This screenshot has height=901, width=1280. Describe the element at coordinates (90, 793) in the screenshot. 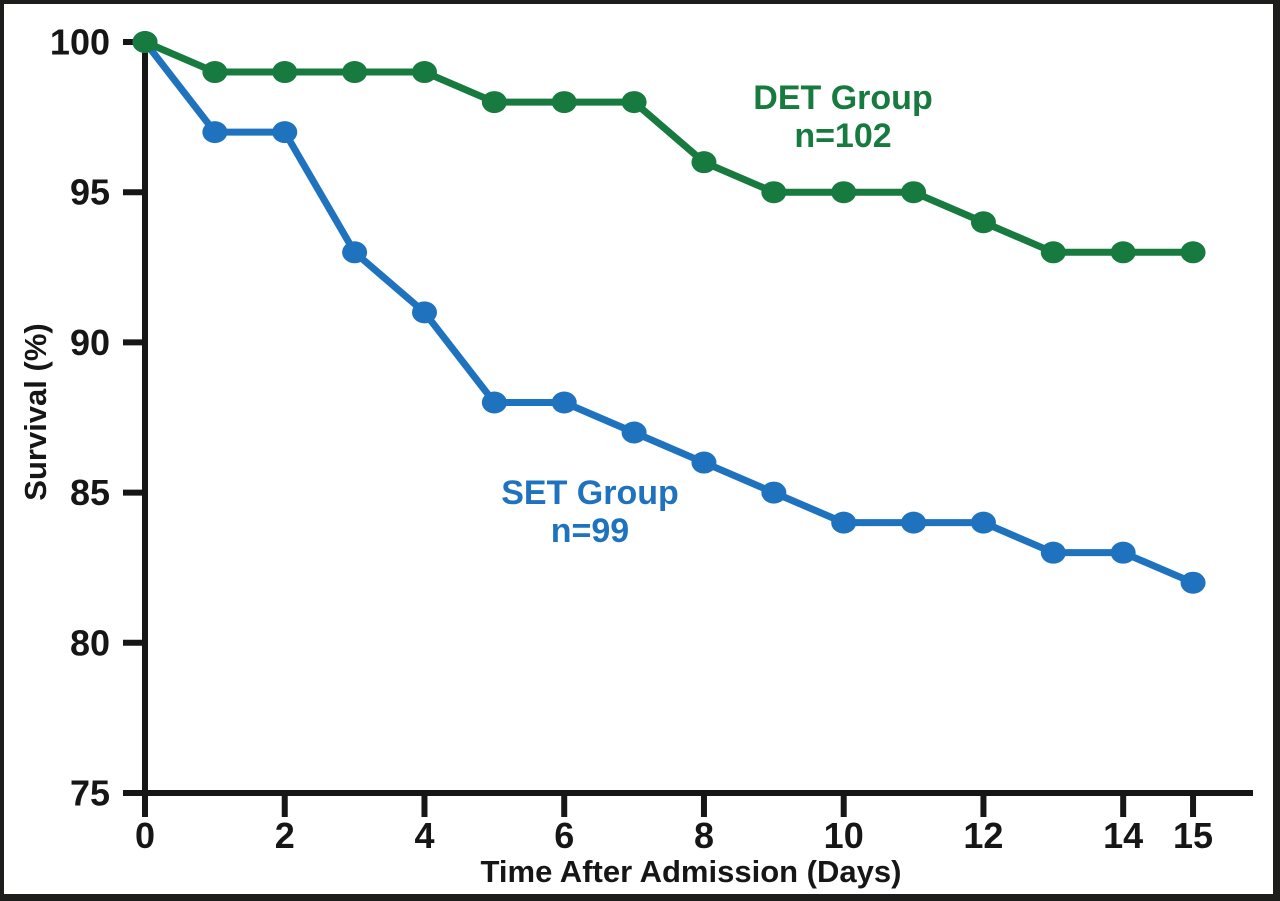

I see `y-tick-label: 75` at that location.